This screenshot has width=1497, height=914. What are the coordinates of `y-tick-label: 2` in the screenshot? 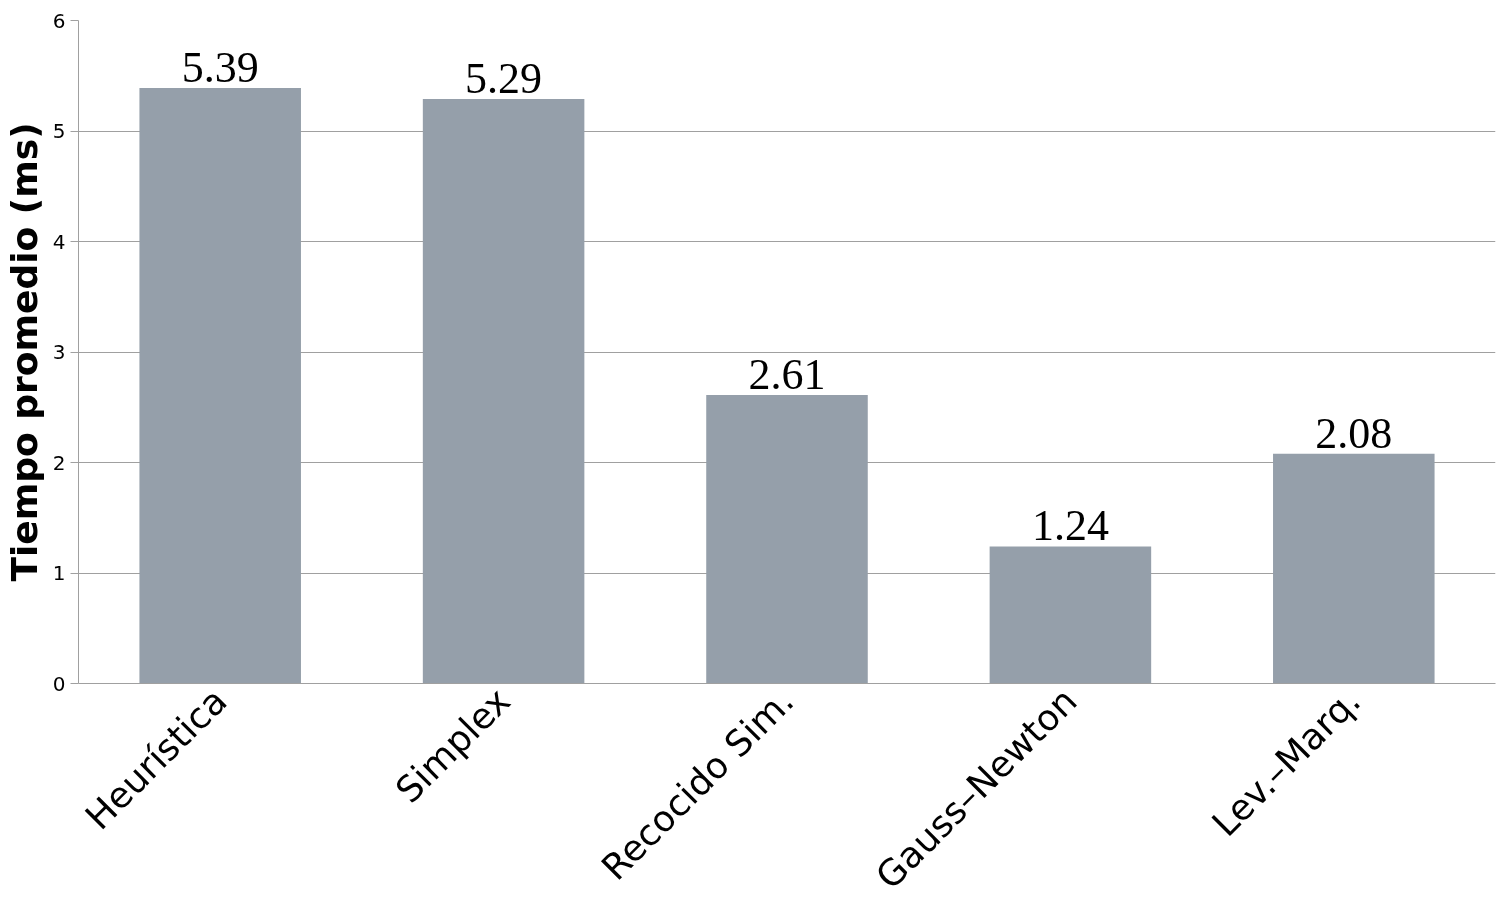 It's located at (59, 462).